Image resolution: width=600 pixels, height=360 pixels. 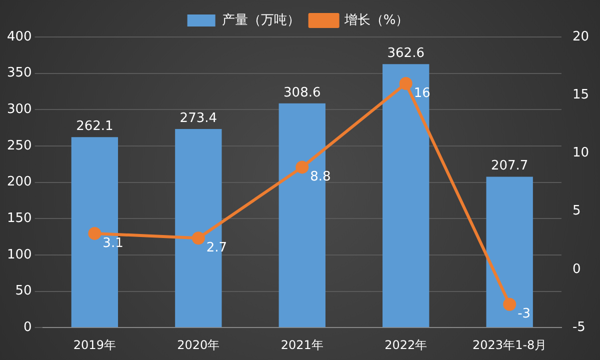 I want to click on y-tick-label: 50, so click(x=23, y=291).